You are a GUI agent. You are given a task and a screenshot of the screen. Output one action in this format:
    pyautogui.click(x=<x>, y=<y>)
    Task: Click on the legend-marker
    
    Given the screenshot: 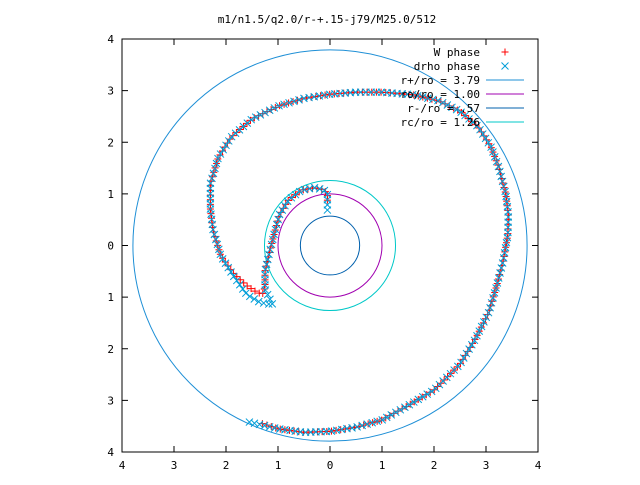 What is the action you would take?
    pyautogui.click(x=505, y=66)
    